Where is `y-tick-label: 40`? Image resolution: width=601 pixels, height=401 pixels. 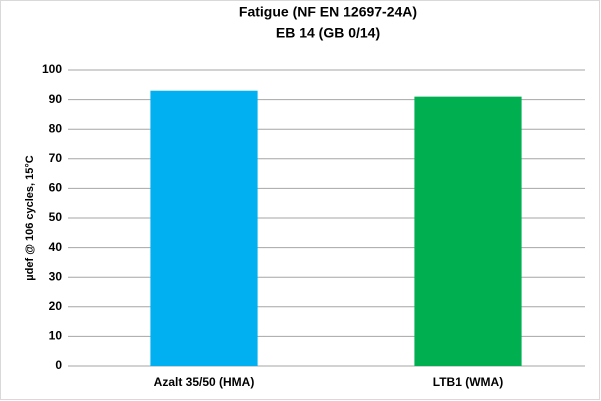
y-tick-label: 40 is located at coordinates (56, 247).